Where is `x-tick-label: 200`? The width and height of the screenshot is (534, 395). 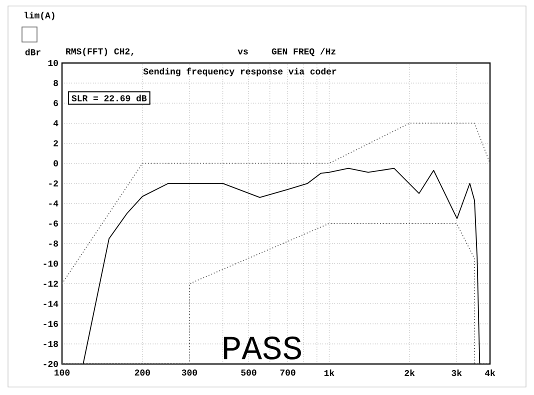
x-tick-label: 200 is located at coordinates (142, 373).